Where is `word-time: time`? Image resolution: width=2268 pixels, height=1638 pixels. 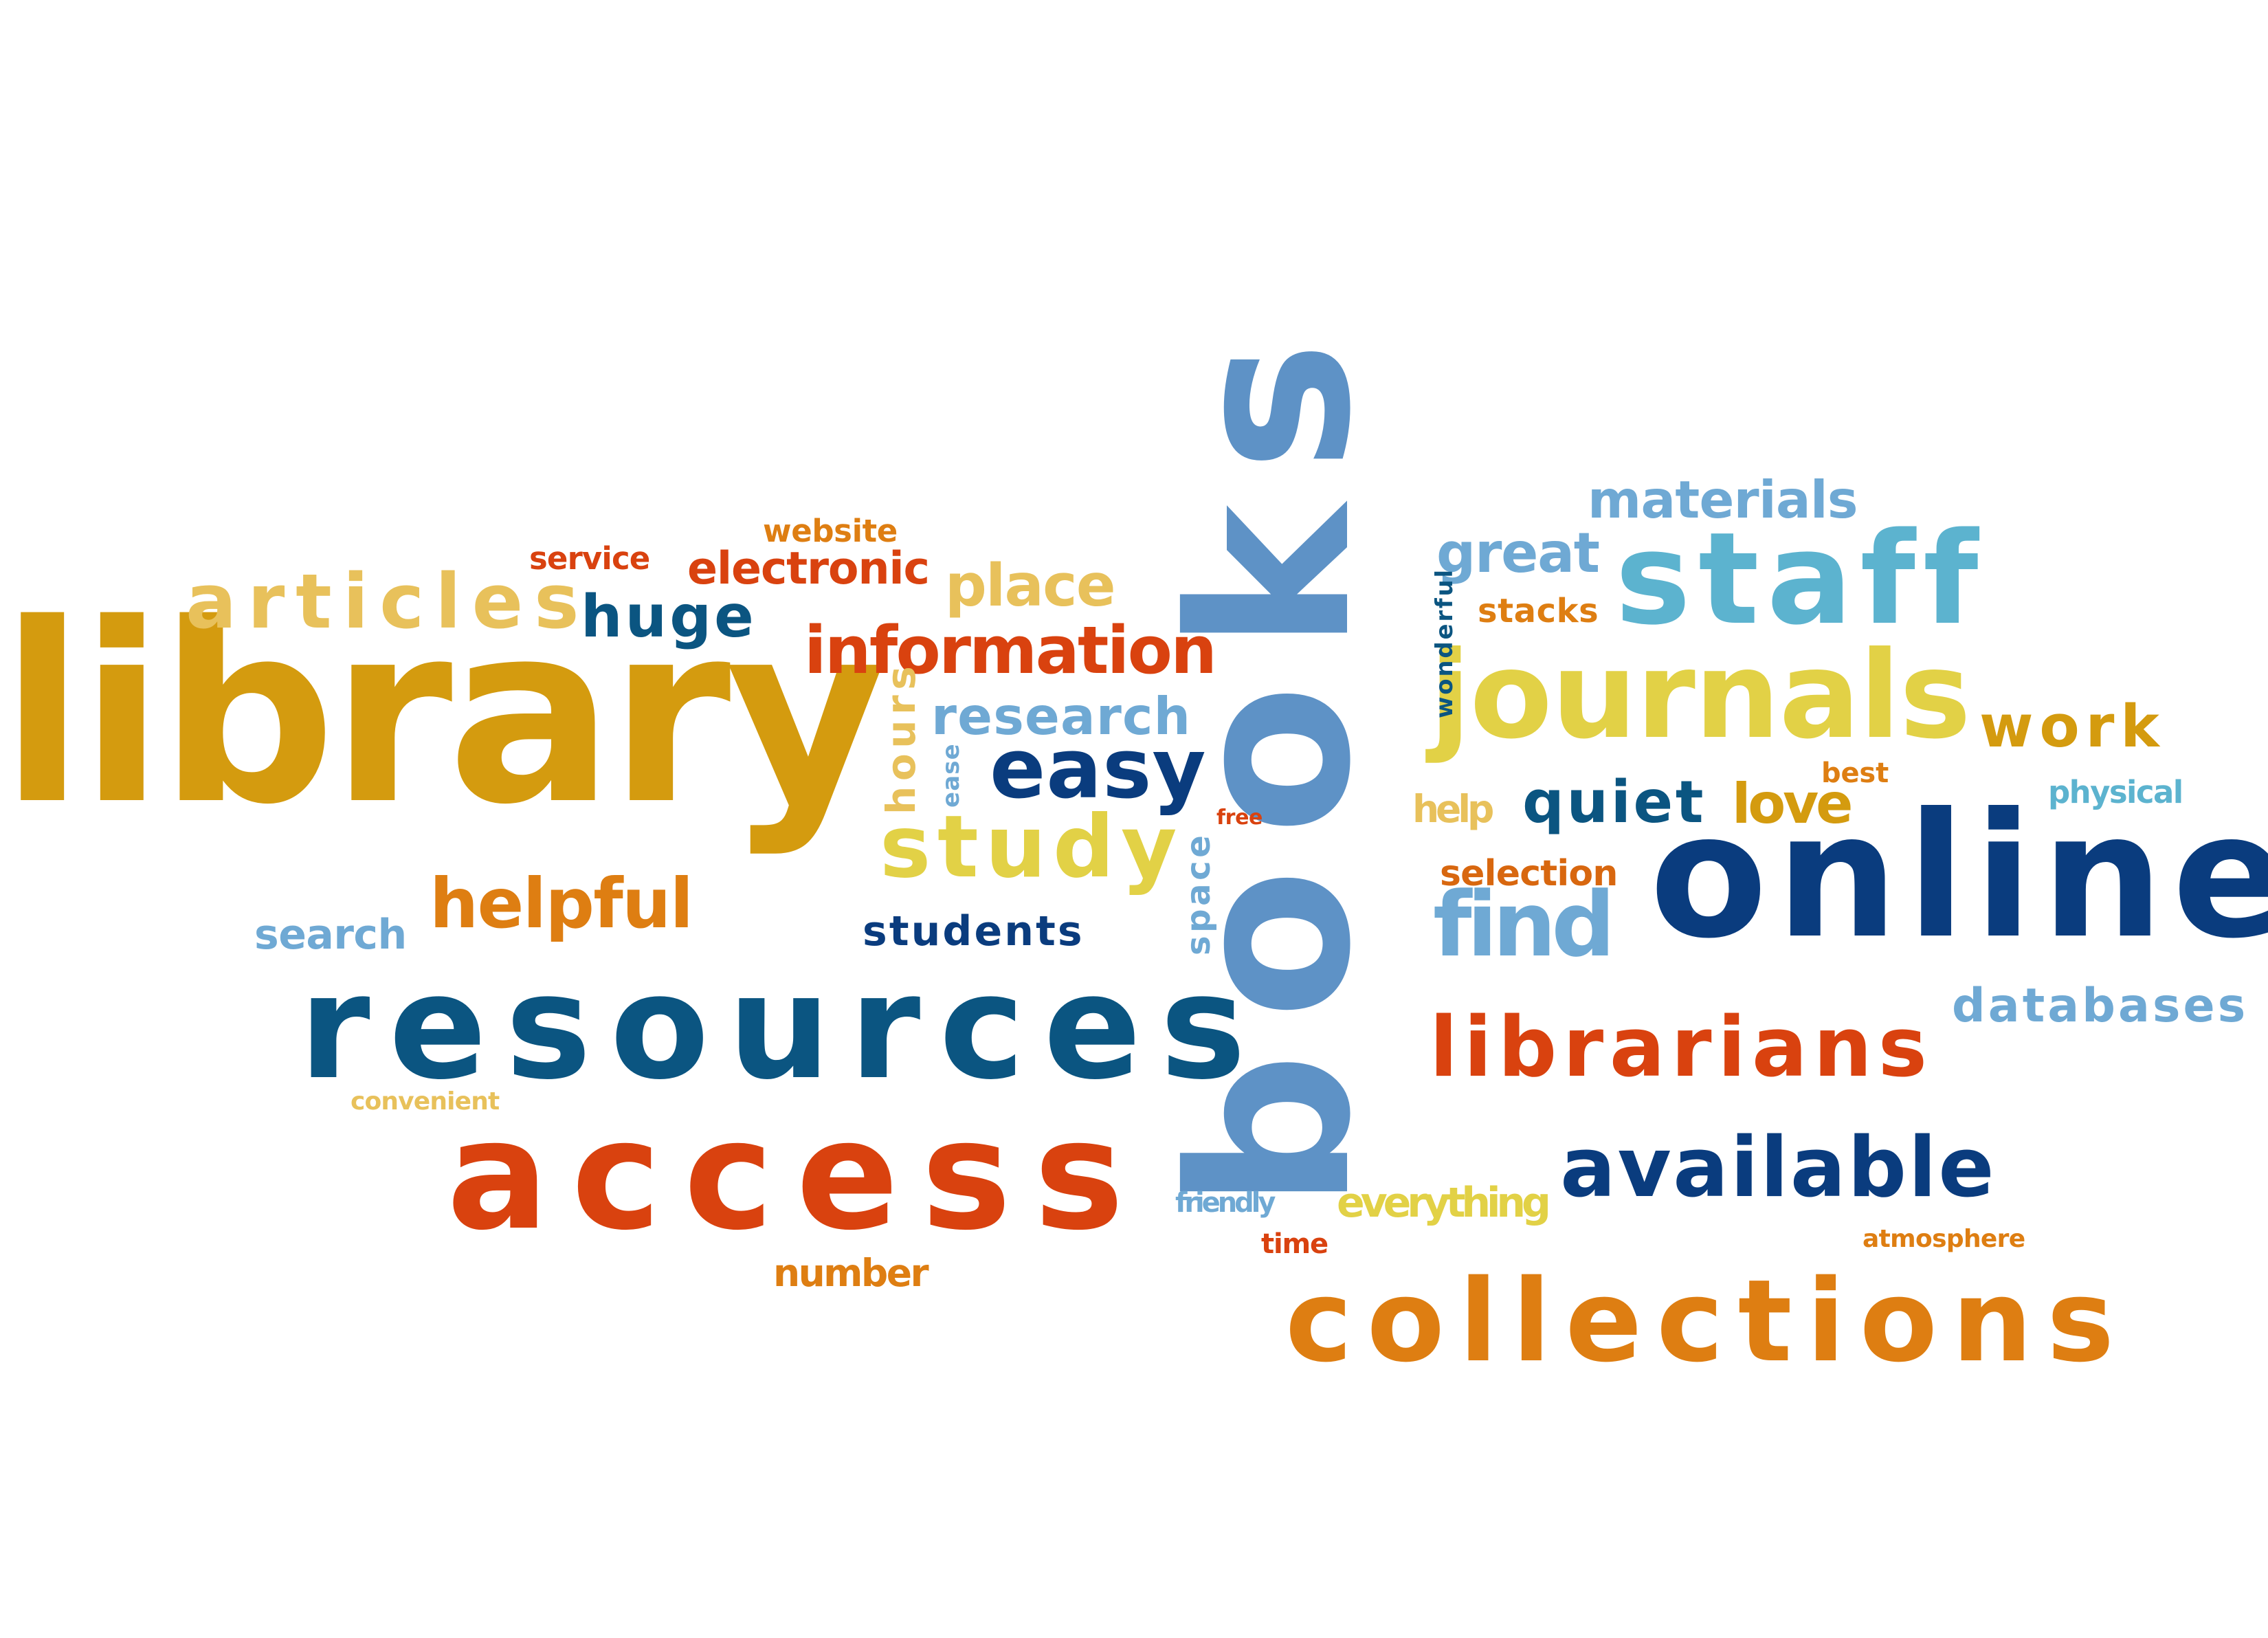 word-time: time is located at coordinates (1295, 1244).